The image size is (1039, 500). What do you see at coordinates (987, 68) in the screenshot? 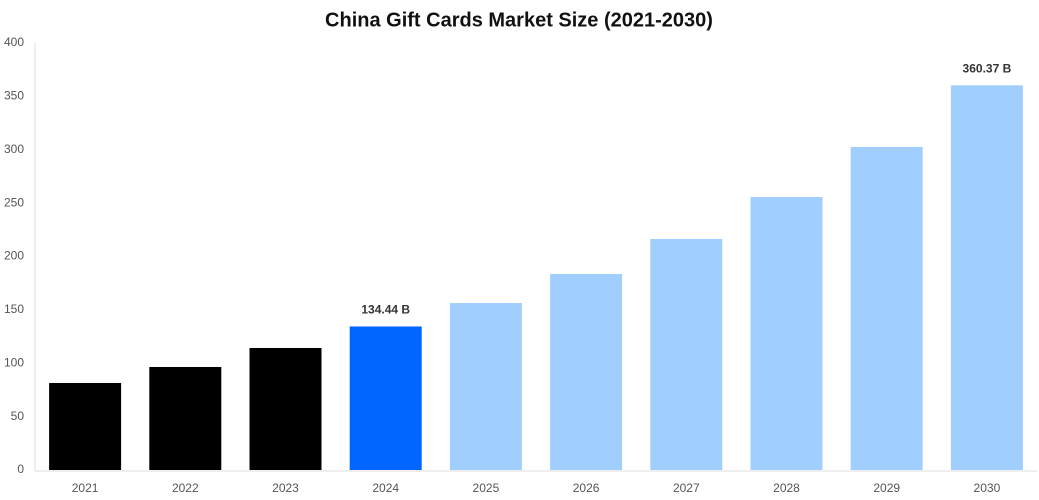
I see `value-label: 360.37 B` at bounding box center [987, 68].